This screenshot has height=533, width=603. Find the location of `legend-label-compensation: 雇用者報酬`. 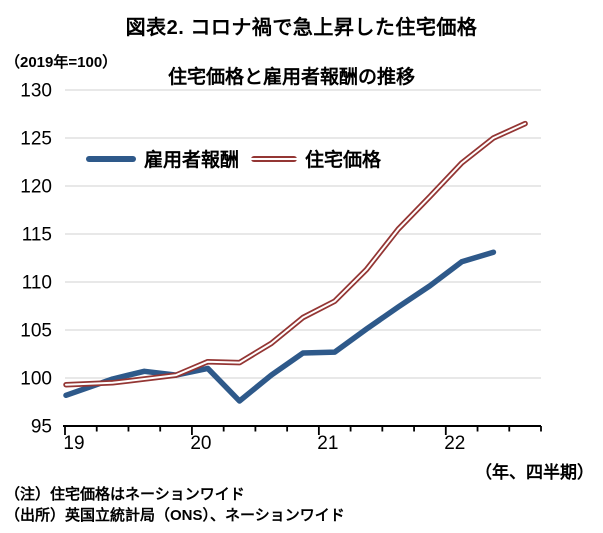

legend-label-compensation: 雇用者報酬 is located at coordinates (192, 160).